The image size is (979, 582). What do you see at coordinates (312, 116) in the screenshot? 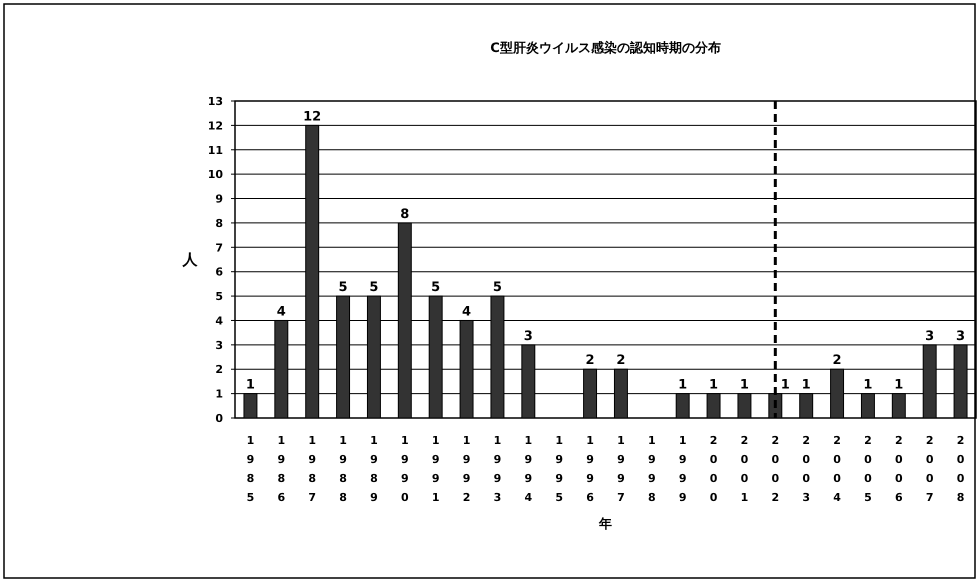
I see `data-label: 12` at bounding box center [312, 116].